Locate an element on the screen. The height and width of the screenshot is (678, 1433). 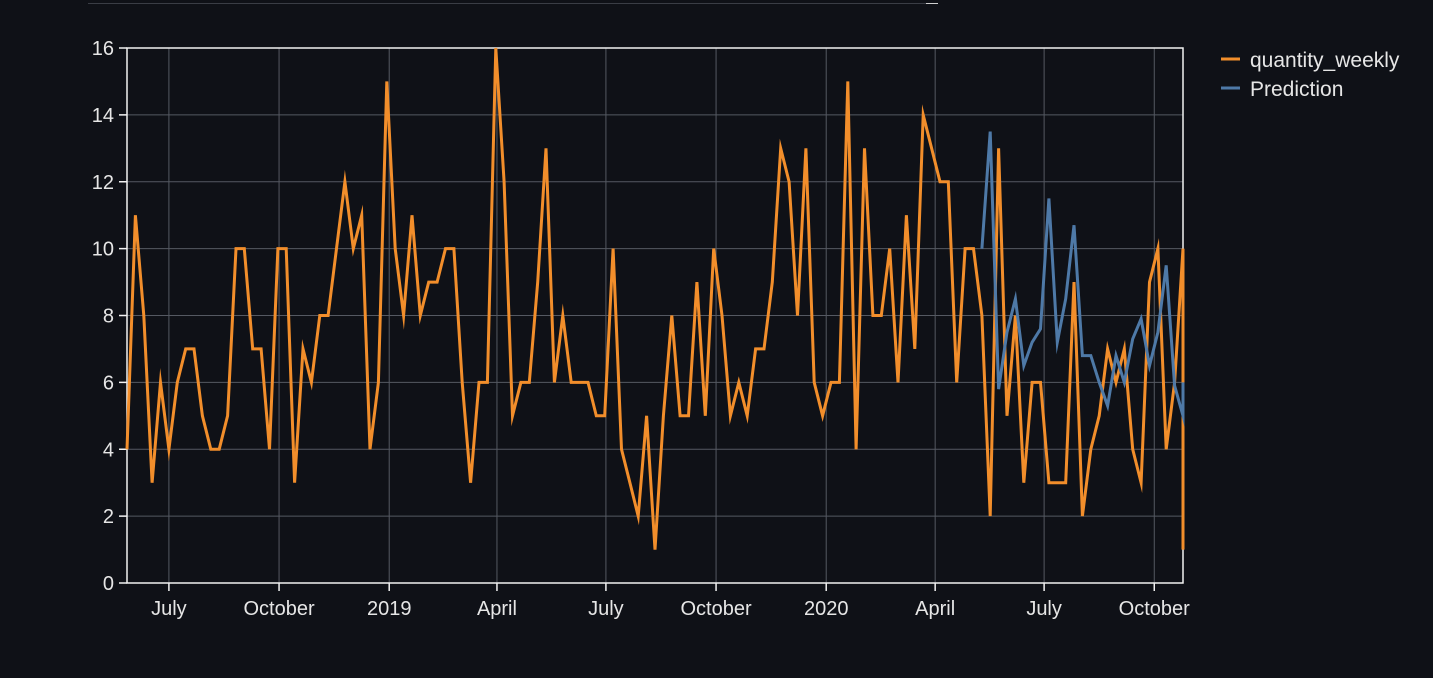
legend-label: quantity_weekly is located at coordinates (1325, 60).